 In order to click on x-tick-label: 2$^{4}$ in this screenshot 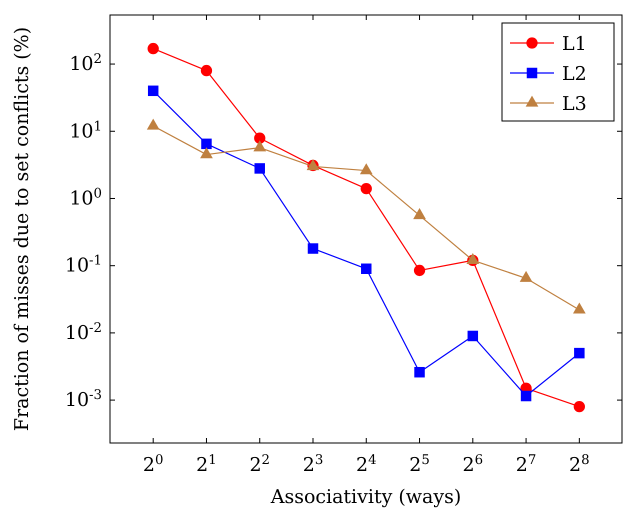, I will do `click(366, 464)`.